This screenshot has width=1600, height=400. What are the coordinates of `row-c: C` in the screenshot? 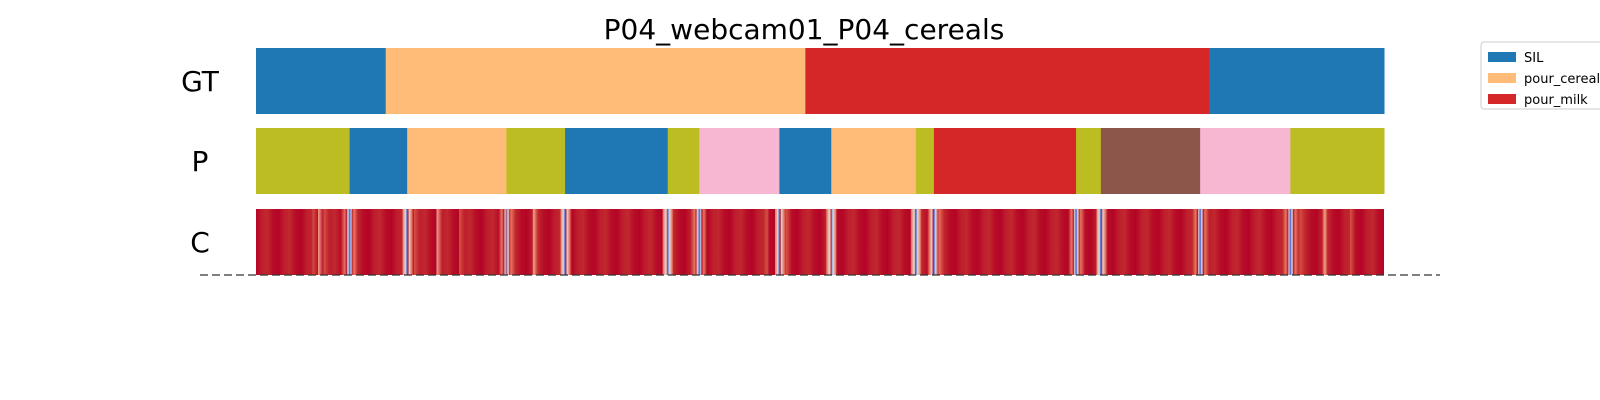 It's located at (787, 242).